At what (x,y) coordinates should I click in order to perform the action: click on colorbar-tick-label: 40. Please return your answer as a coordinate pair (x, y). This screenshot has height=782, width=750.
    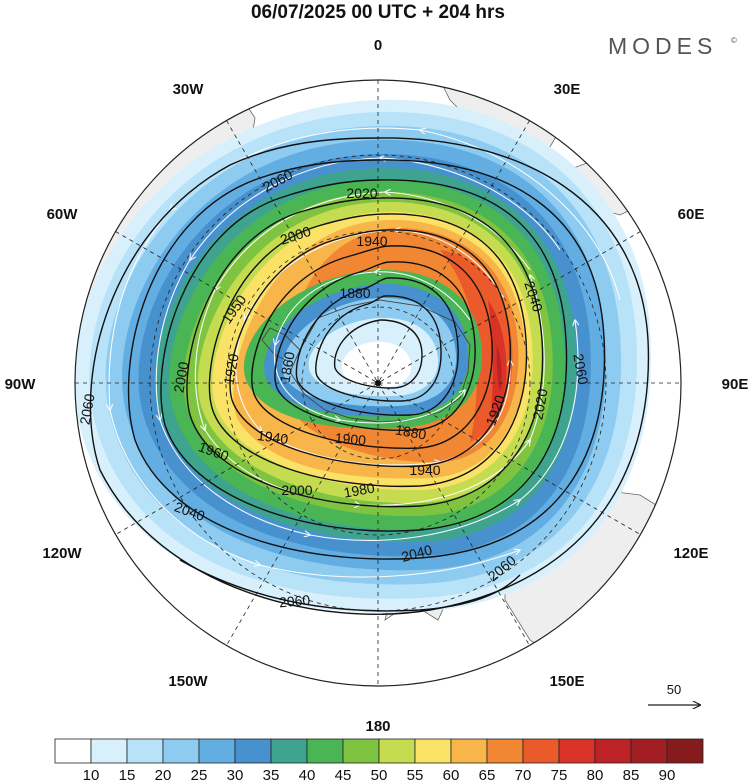
    Looking at the image, I should click on (307, 774).